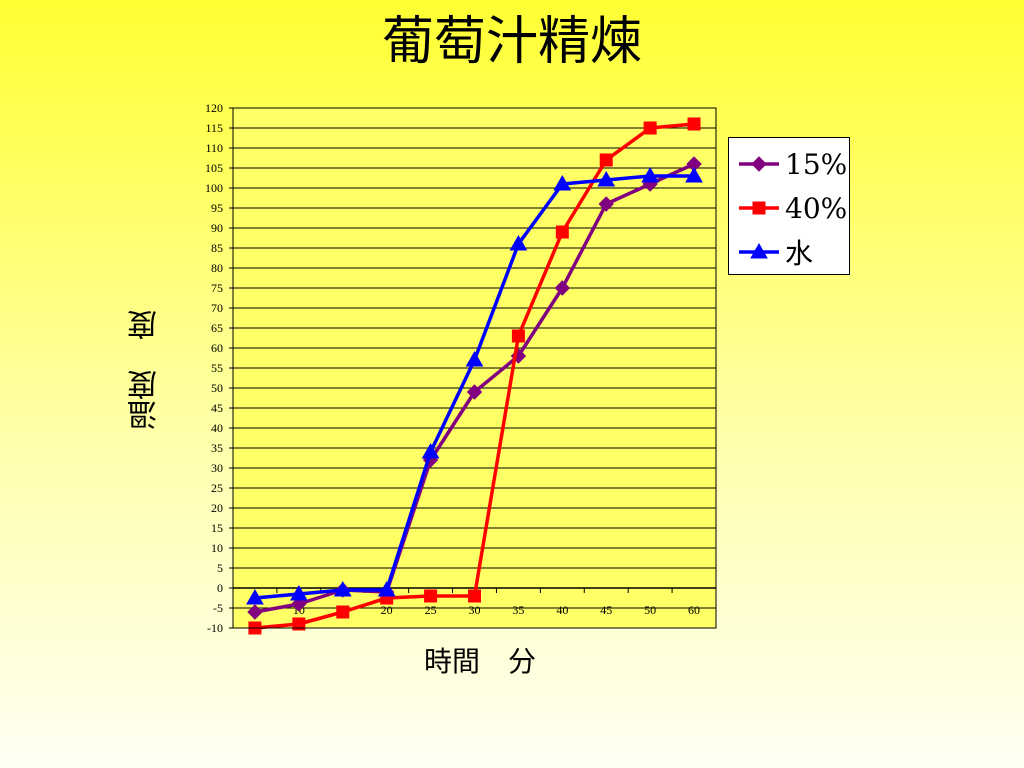  I want to click on x-tick-label: 35, so click(518, 610).